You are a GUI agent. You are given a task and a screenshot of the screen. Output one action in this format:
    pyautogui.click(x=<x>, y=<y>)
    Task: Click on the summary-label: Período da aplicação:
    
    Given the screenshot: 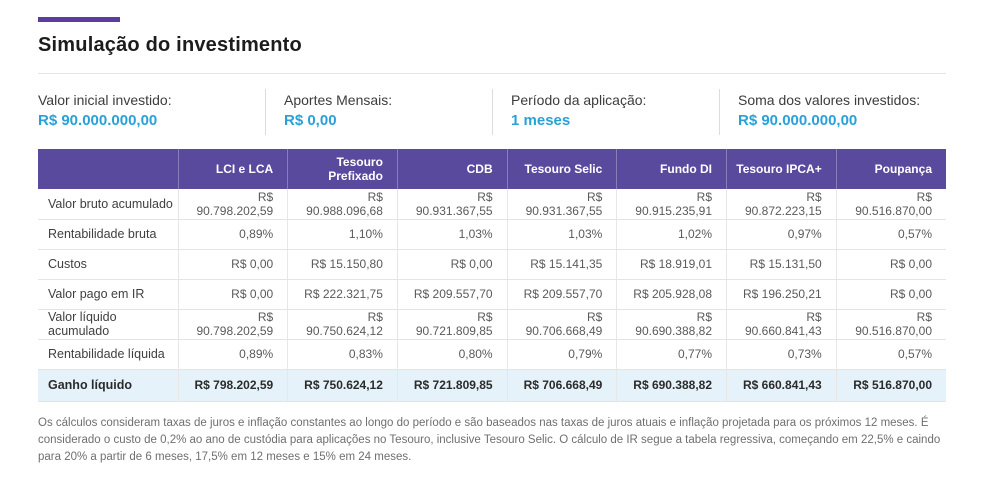 What is the action you would take?
    pyautogui.click(x=579, y=100)
    